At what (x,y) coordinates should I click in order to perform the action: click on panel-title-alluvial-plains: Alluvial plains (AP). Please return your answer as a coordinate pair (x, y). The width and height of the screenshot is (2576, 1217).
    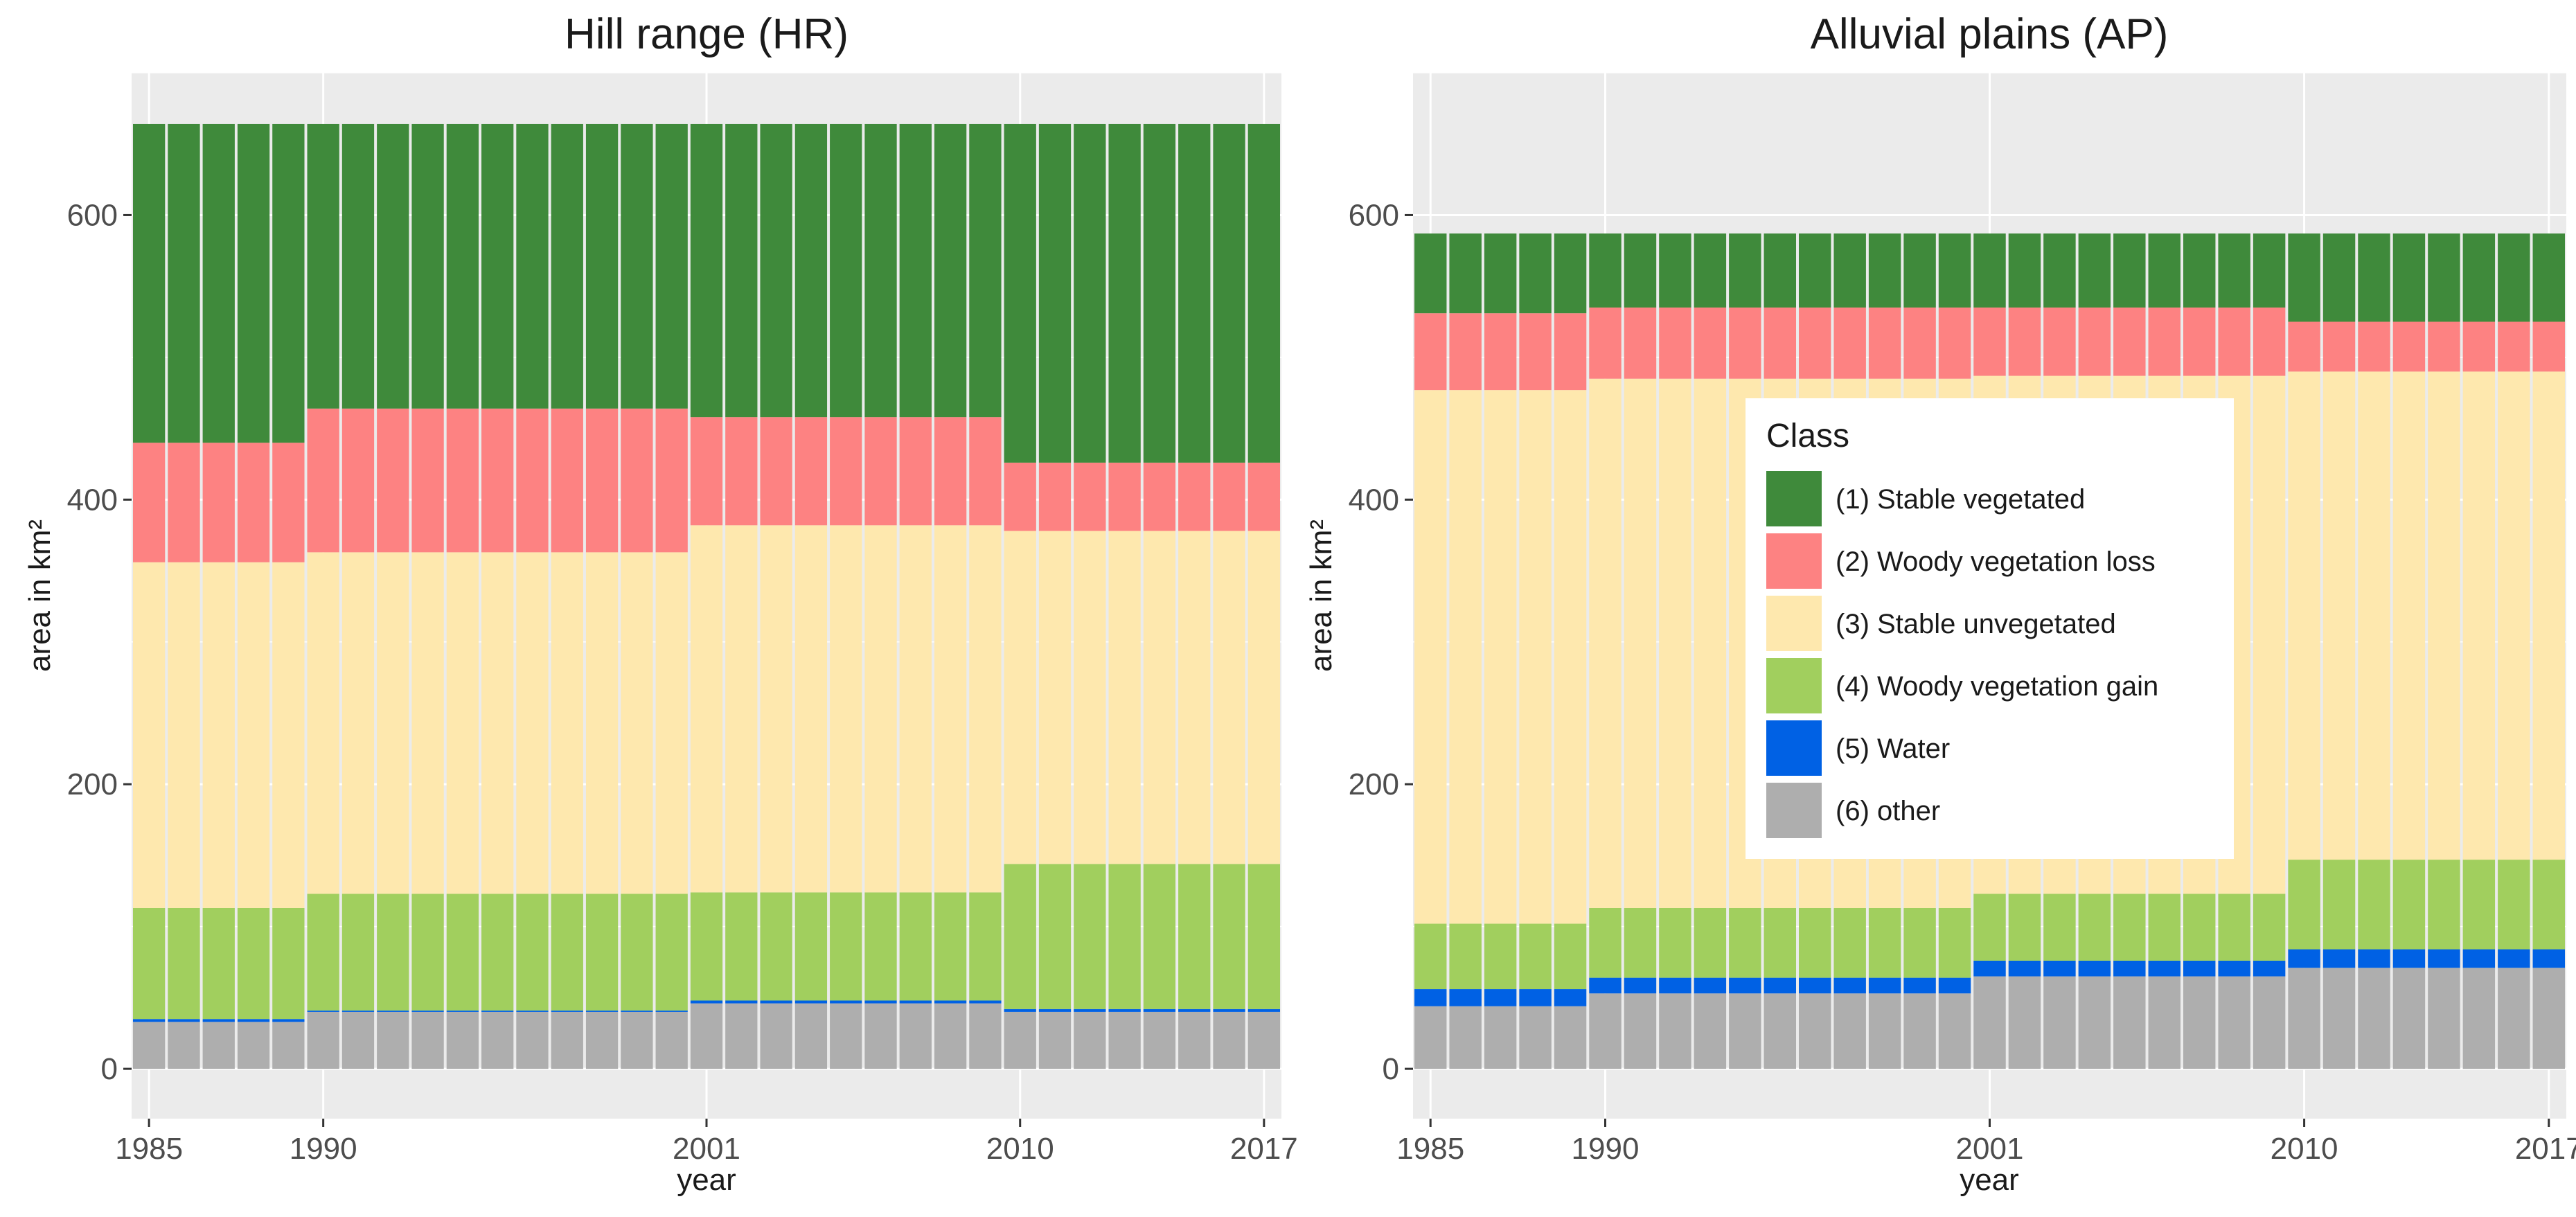
    Looking at the image, I should click on (1990, 34).